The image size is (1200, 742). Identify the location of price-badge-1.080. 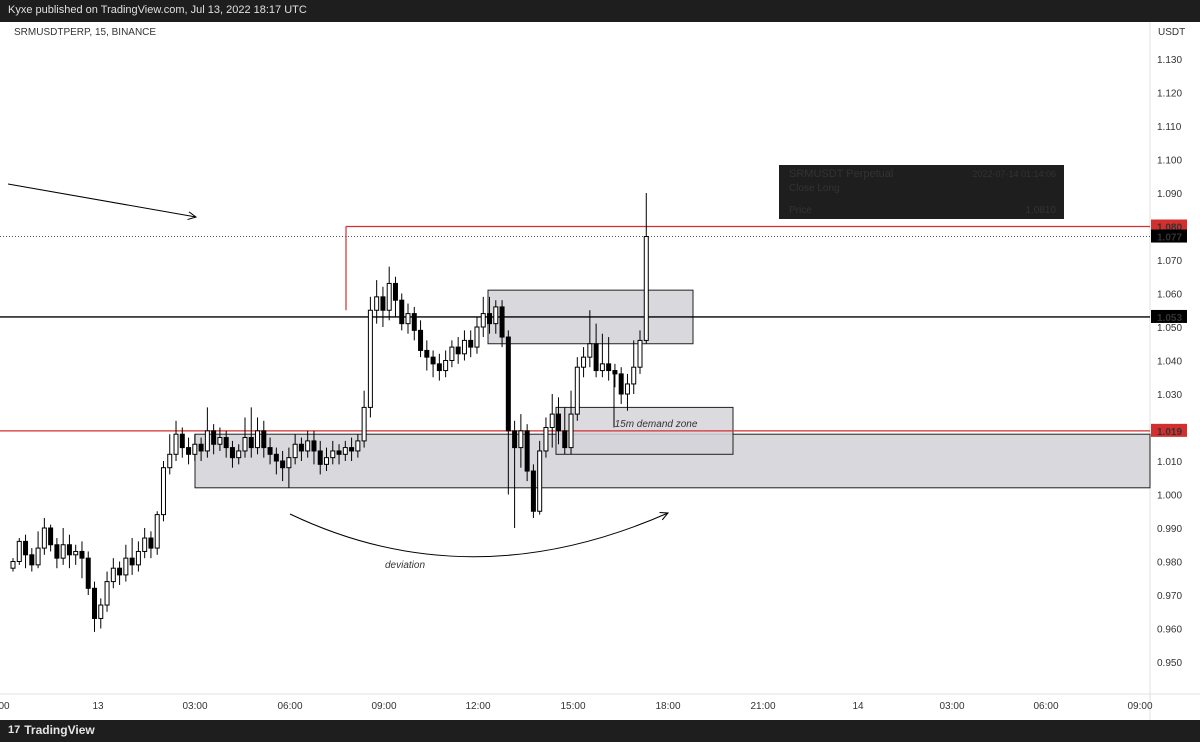
(1169, 226).